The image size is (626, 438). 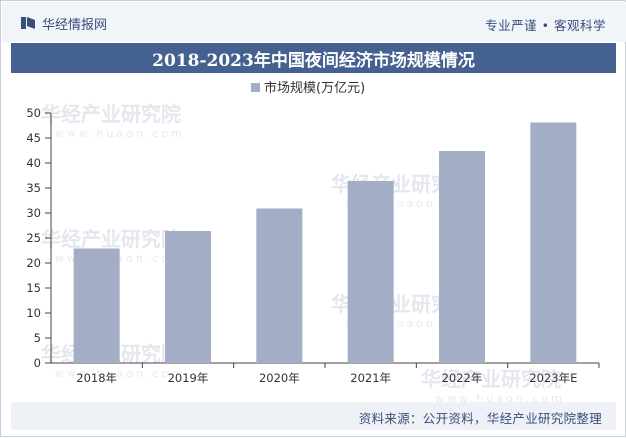 I want to click on legend-label: 市场规模(万亿元), so click(x=314, y=88).